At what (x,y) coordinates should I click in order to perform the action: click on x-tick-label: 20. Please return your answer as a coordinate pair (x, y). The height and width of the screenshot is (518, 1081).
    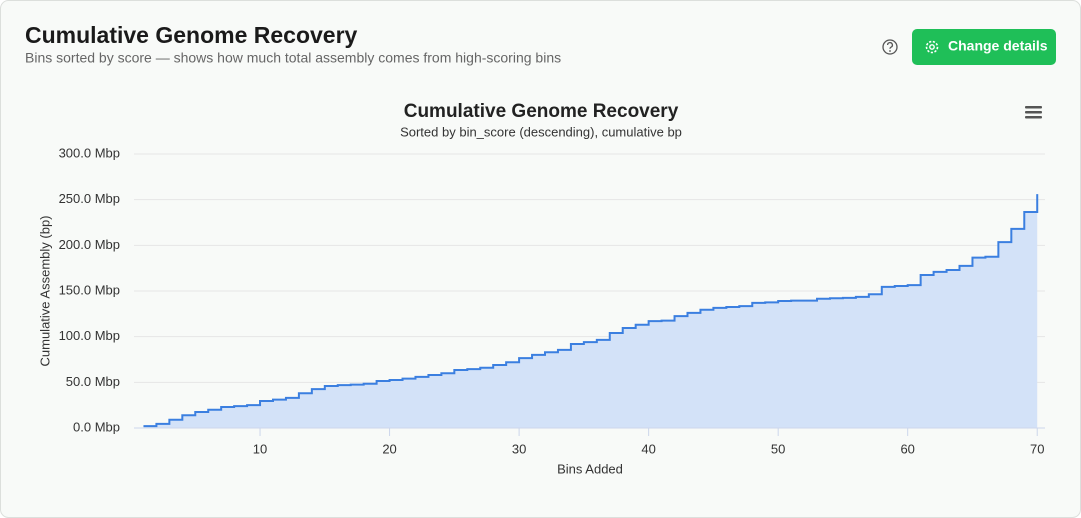
    Looking at the image, I should click on (389, 448).